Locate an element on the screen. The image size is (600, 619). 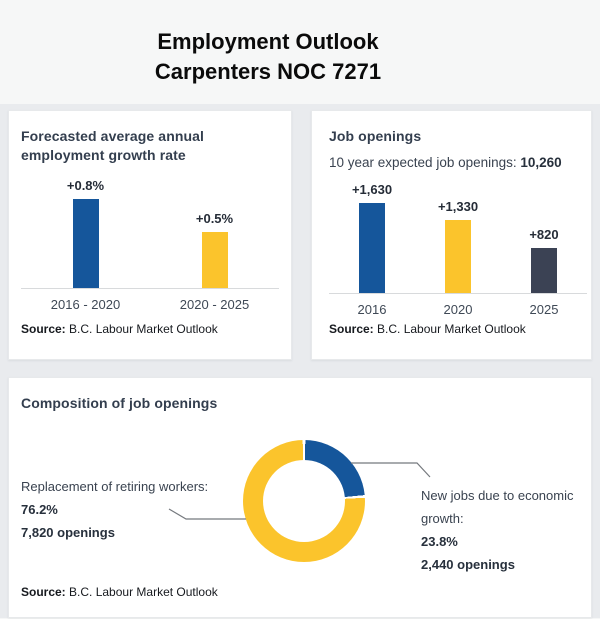
openings-x-axis-labels: 2016 2020 2025 is located at coordinates (458, 306).